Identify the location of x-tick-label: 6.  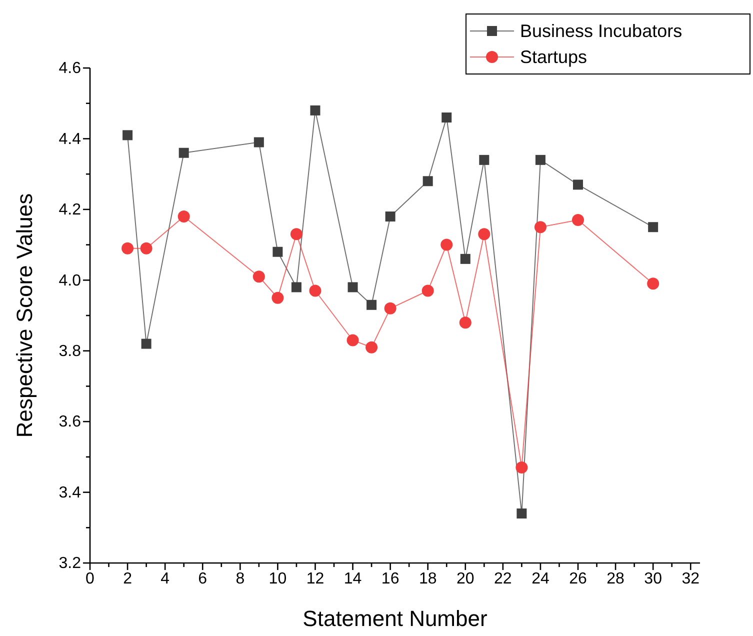
(203, 579).